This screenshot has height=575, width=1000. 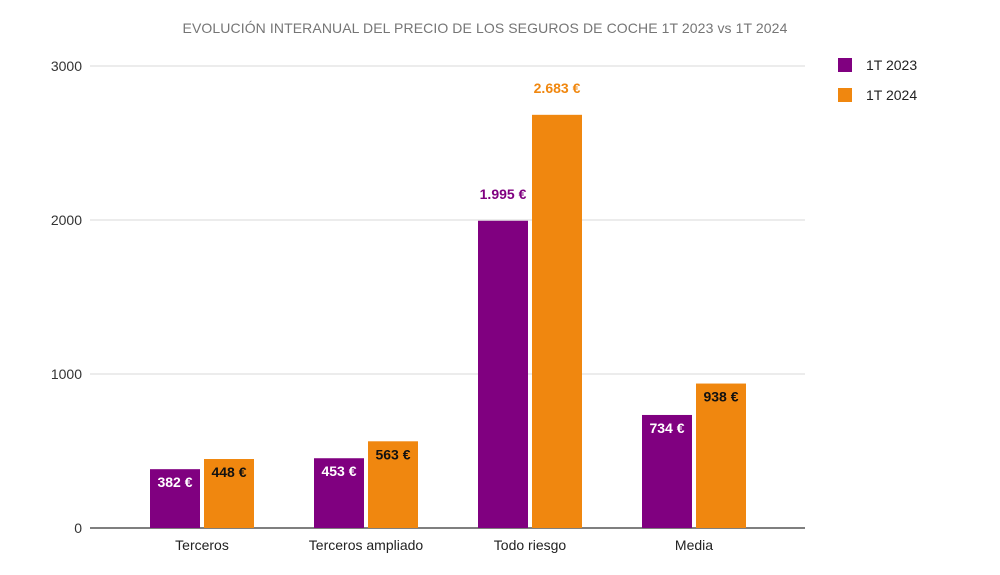 What do you see at coordinates (392, 454) in the screenshot?
I see `data-label-terceros-ampliado-1t-2024: 563 €` at bounding box center [392, 454].